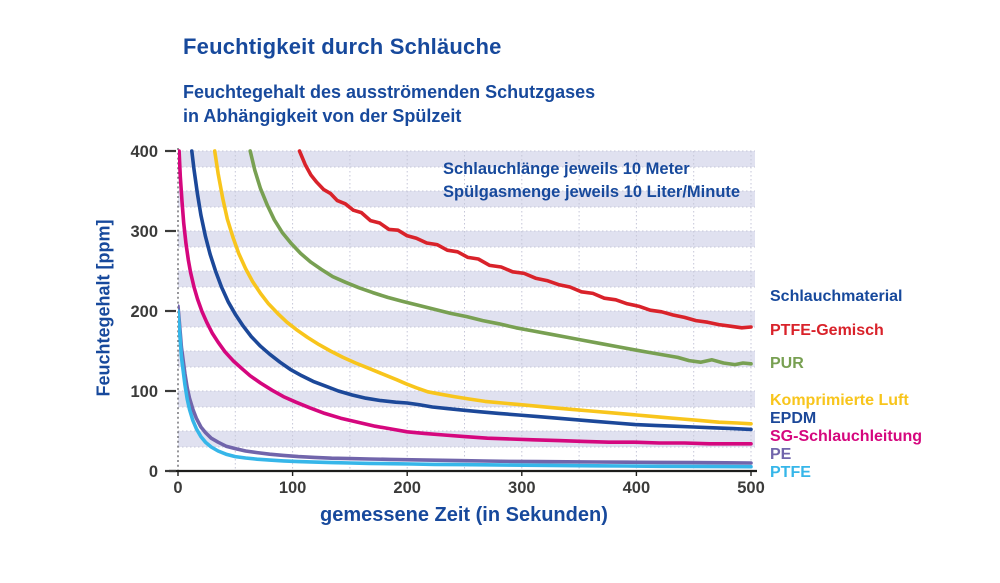 This screenshot has height=583, width=1000. Describe the element at coordinates (144, 392) in the screenshot. I see `y-tick-label: 100` at that location.